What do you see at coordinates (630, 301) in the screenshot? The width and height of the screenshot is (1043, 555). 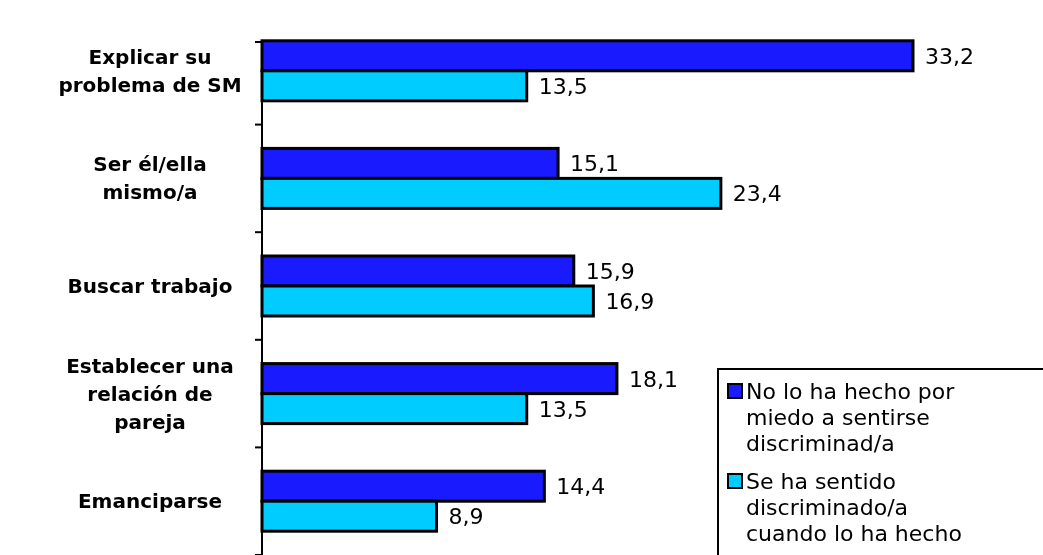 I see `data-label: 16,9` at bounding box center [630, 301].